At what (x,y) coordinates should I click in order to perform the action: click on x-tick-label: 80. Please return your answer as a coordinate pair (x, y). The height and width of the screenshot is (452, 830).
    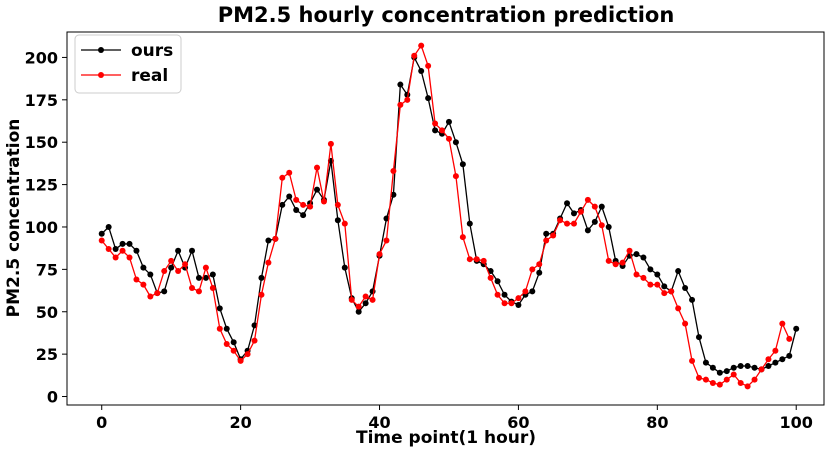
    Looking at the image, I should click on (657, 422).